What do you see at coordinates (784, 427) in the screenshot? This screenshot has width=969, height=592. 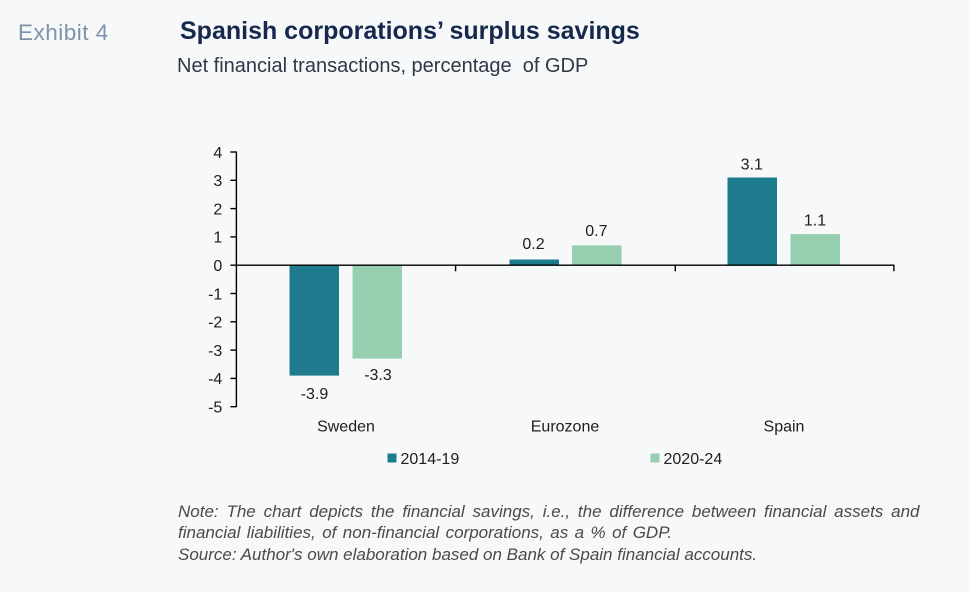 I see `svg-text: Spain` at bounding box center [784, 427].